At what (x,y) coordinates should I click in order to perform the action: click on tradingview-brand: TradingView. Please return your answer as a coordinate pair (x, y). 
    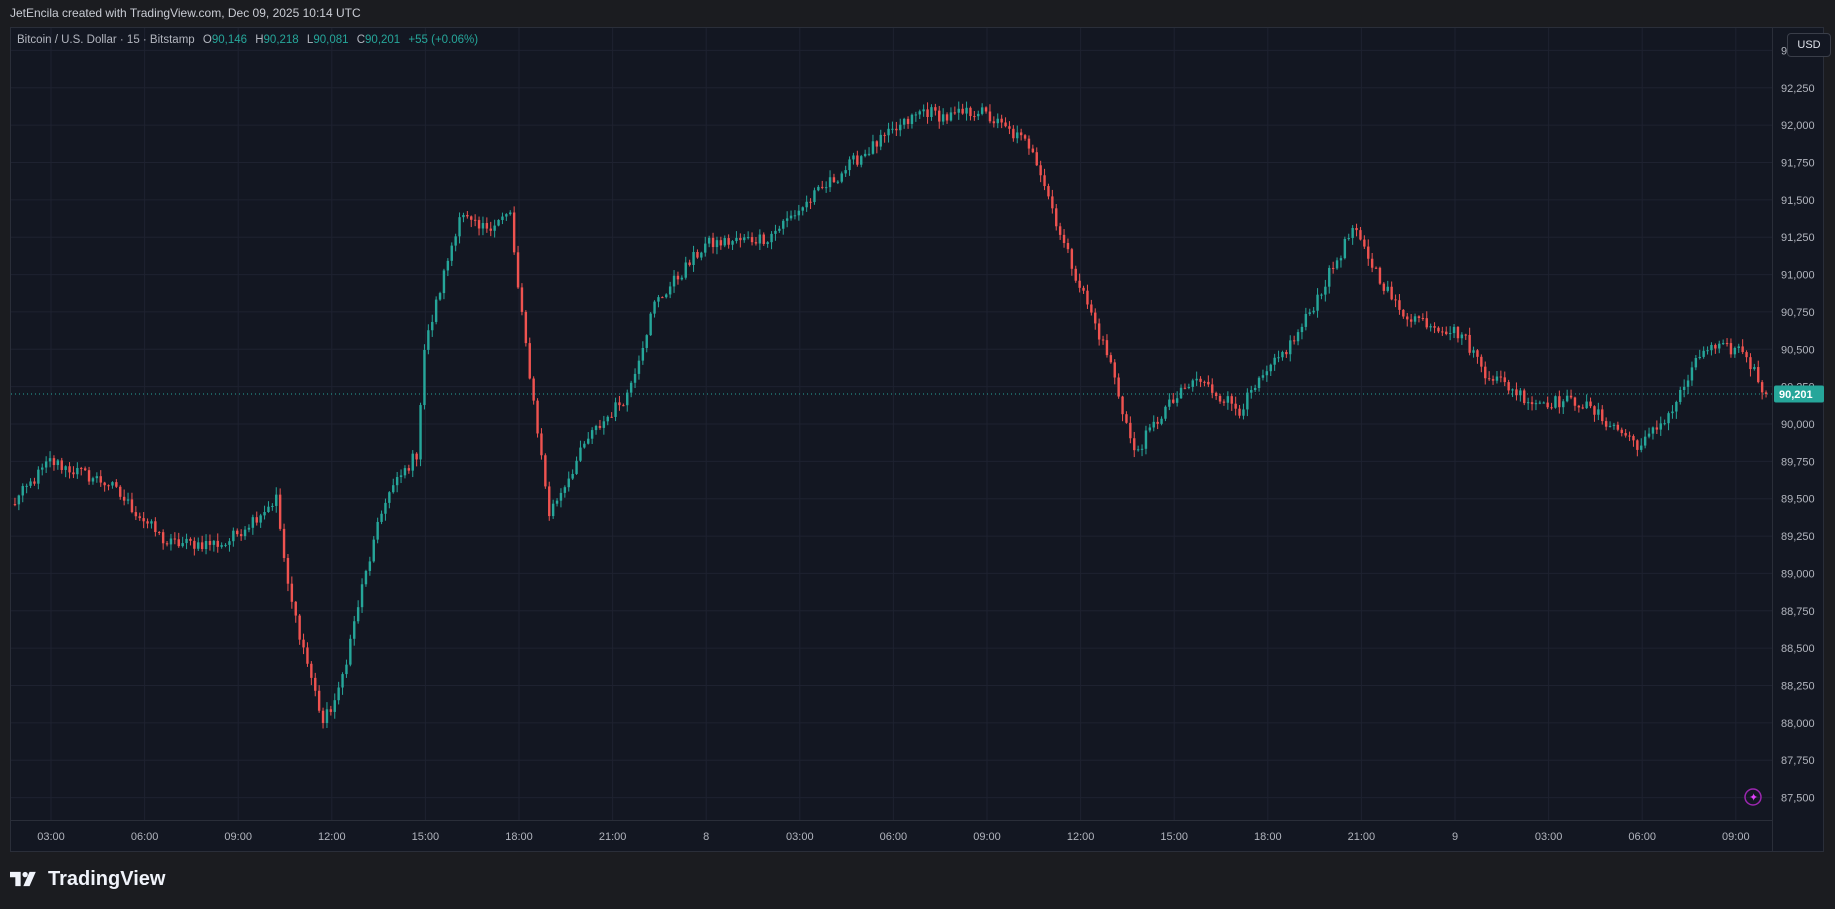
    Looking at the image, I should click on (87, 879).